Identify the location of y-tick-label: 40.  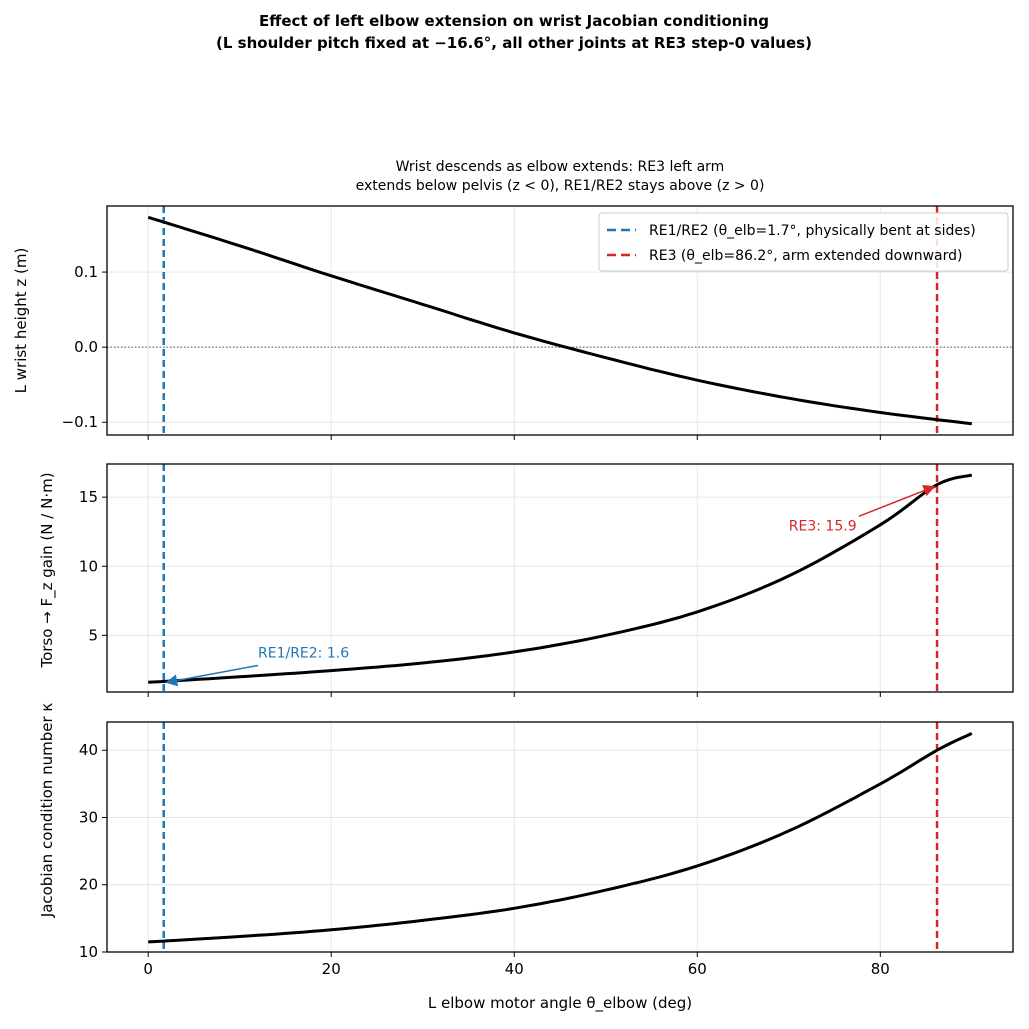
(88, 750).